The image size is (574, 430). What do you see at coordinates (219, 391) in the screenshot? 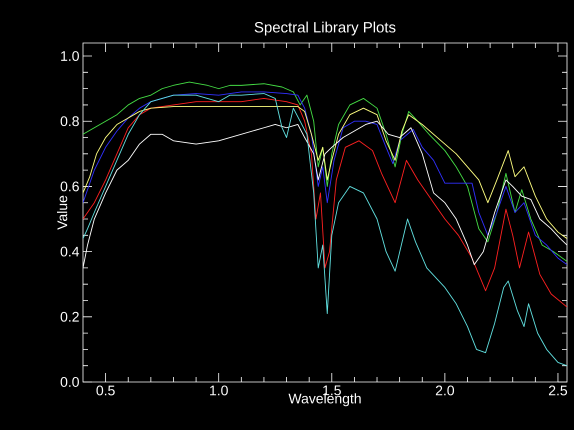
I see `x-tick-label: 1.0` at bounding box center [219, 391].